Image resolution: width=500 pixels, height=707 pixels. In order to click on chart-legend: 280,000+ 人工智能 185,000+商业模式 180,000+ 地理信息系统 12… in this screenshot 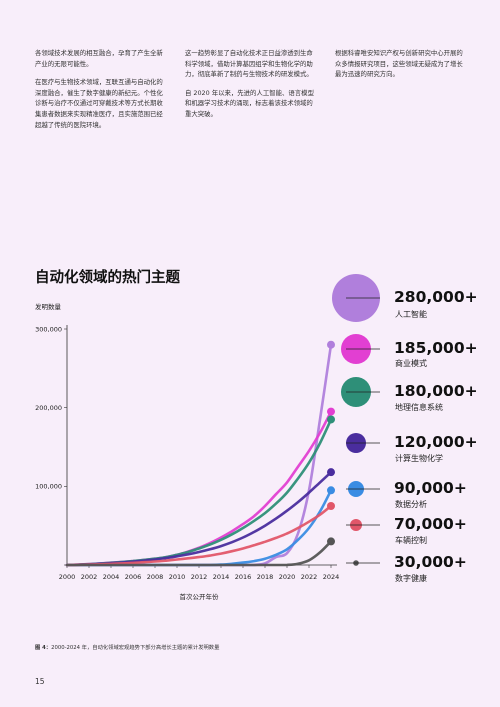, I will do `click(405, 428)`.